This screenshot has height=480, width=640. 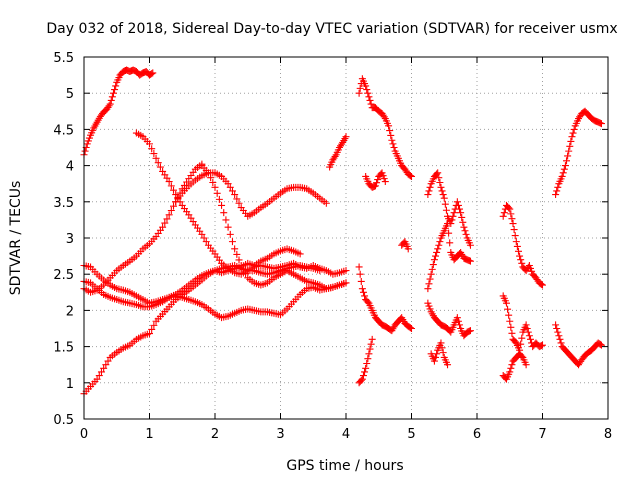 What do you see at coordinates (215, 434) in the screenshot?
I see `x-tick-label: 2` at bounding box center [215, 434].